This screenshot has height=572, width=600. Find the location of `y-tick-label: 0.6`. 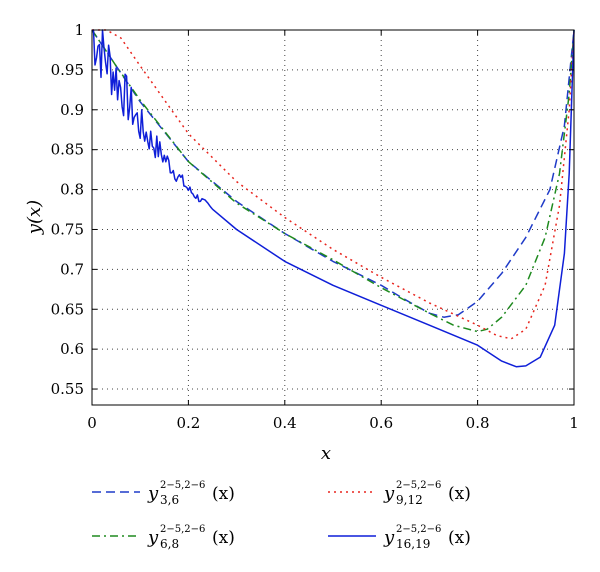

y-tick-label: 0.6 is located at coordinates (72, 349).